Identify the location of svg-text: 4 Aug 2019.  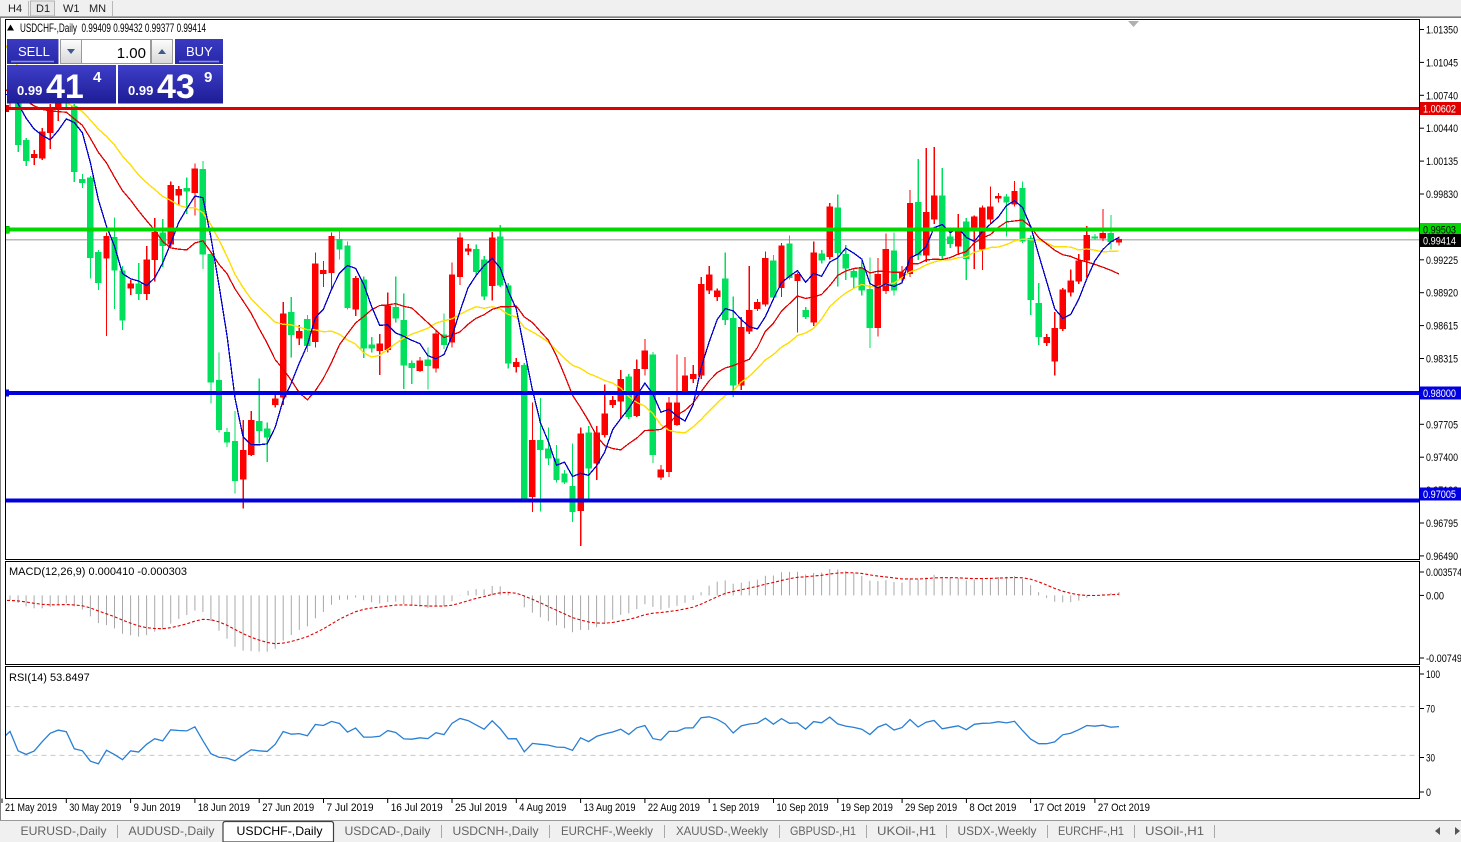
(542, 808).